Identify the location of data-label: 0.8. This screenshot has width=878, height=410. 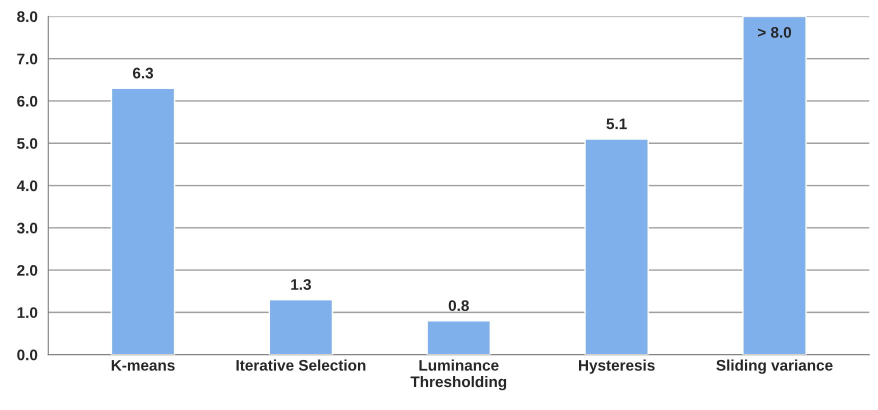
(458, 306).